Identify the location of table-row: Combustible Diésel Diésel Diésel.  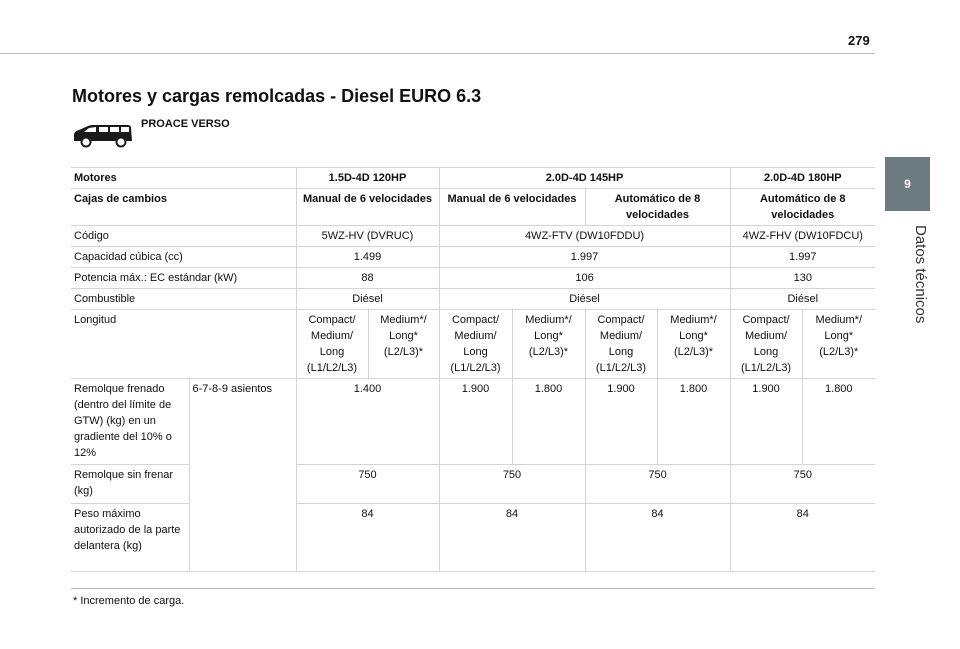
(473, 299).